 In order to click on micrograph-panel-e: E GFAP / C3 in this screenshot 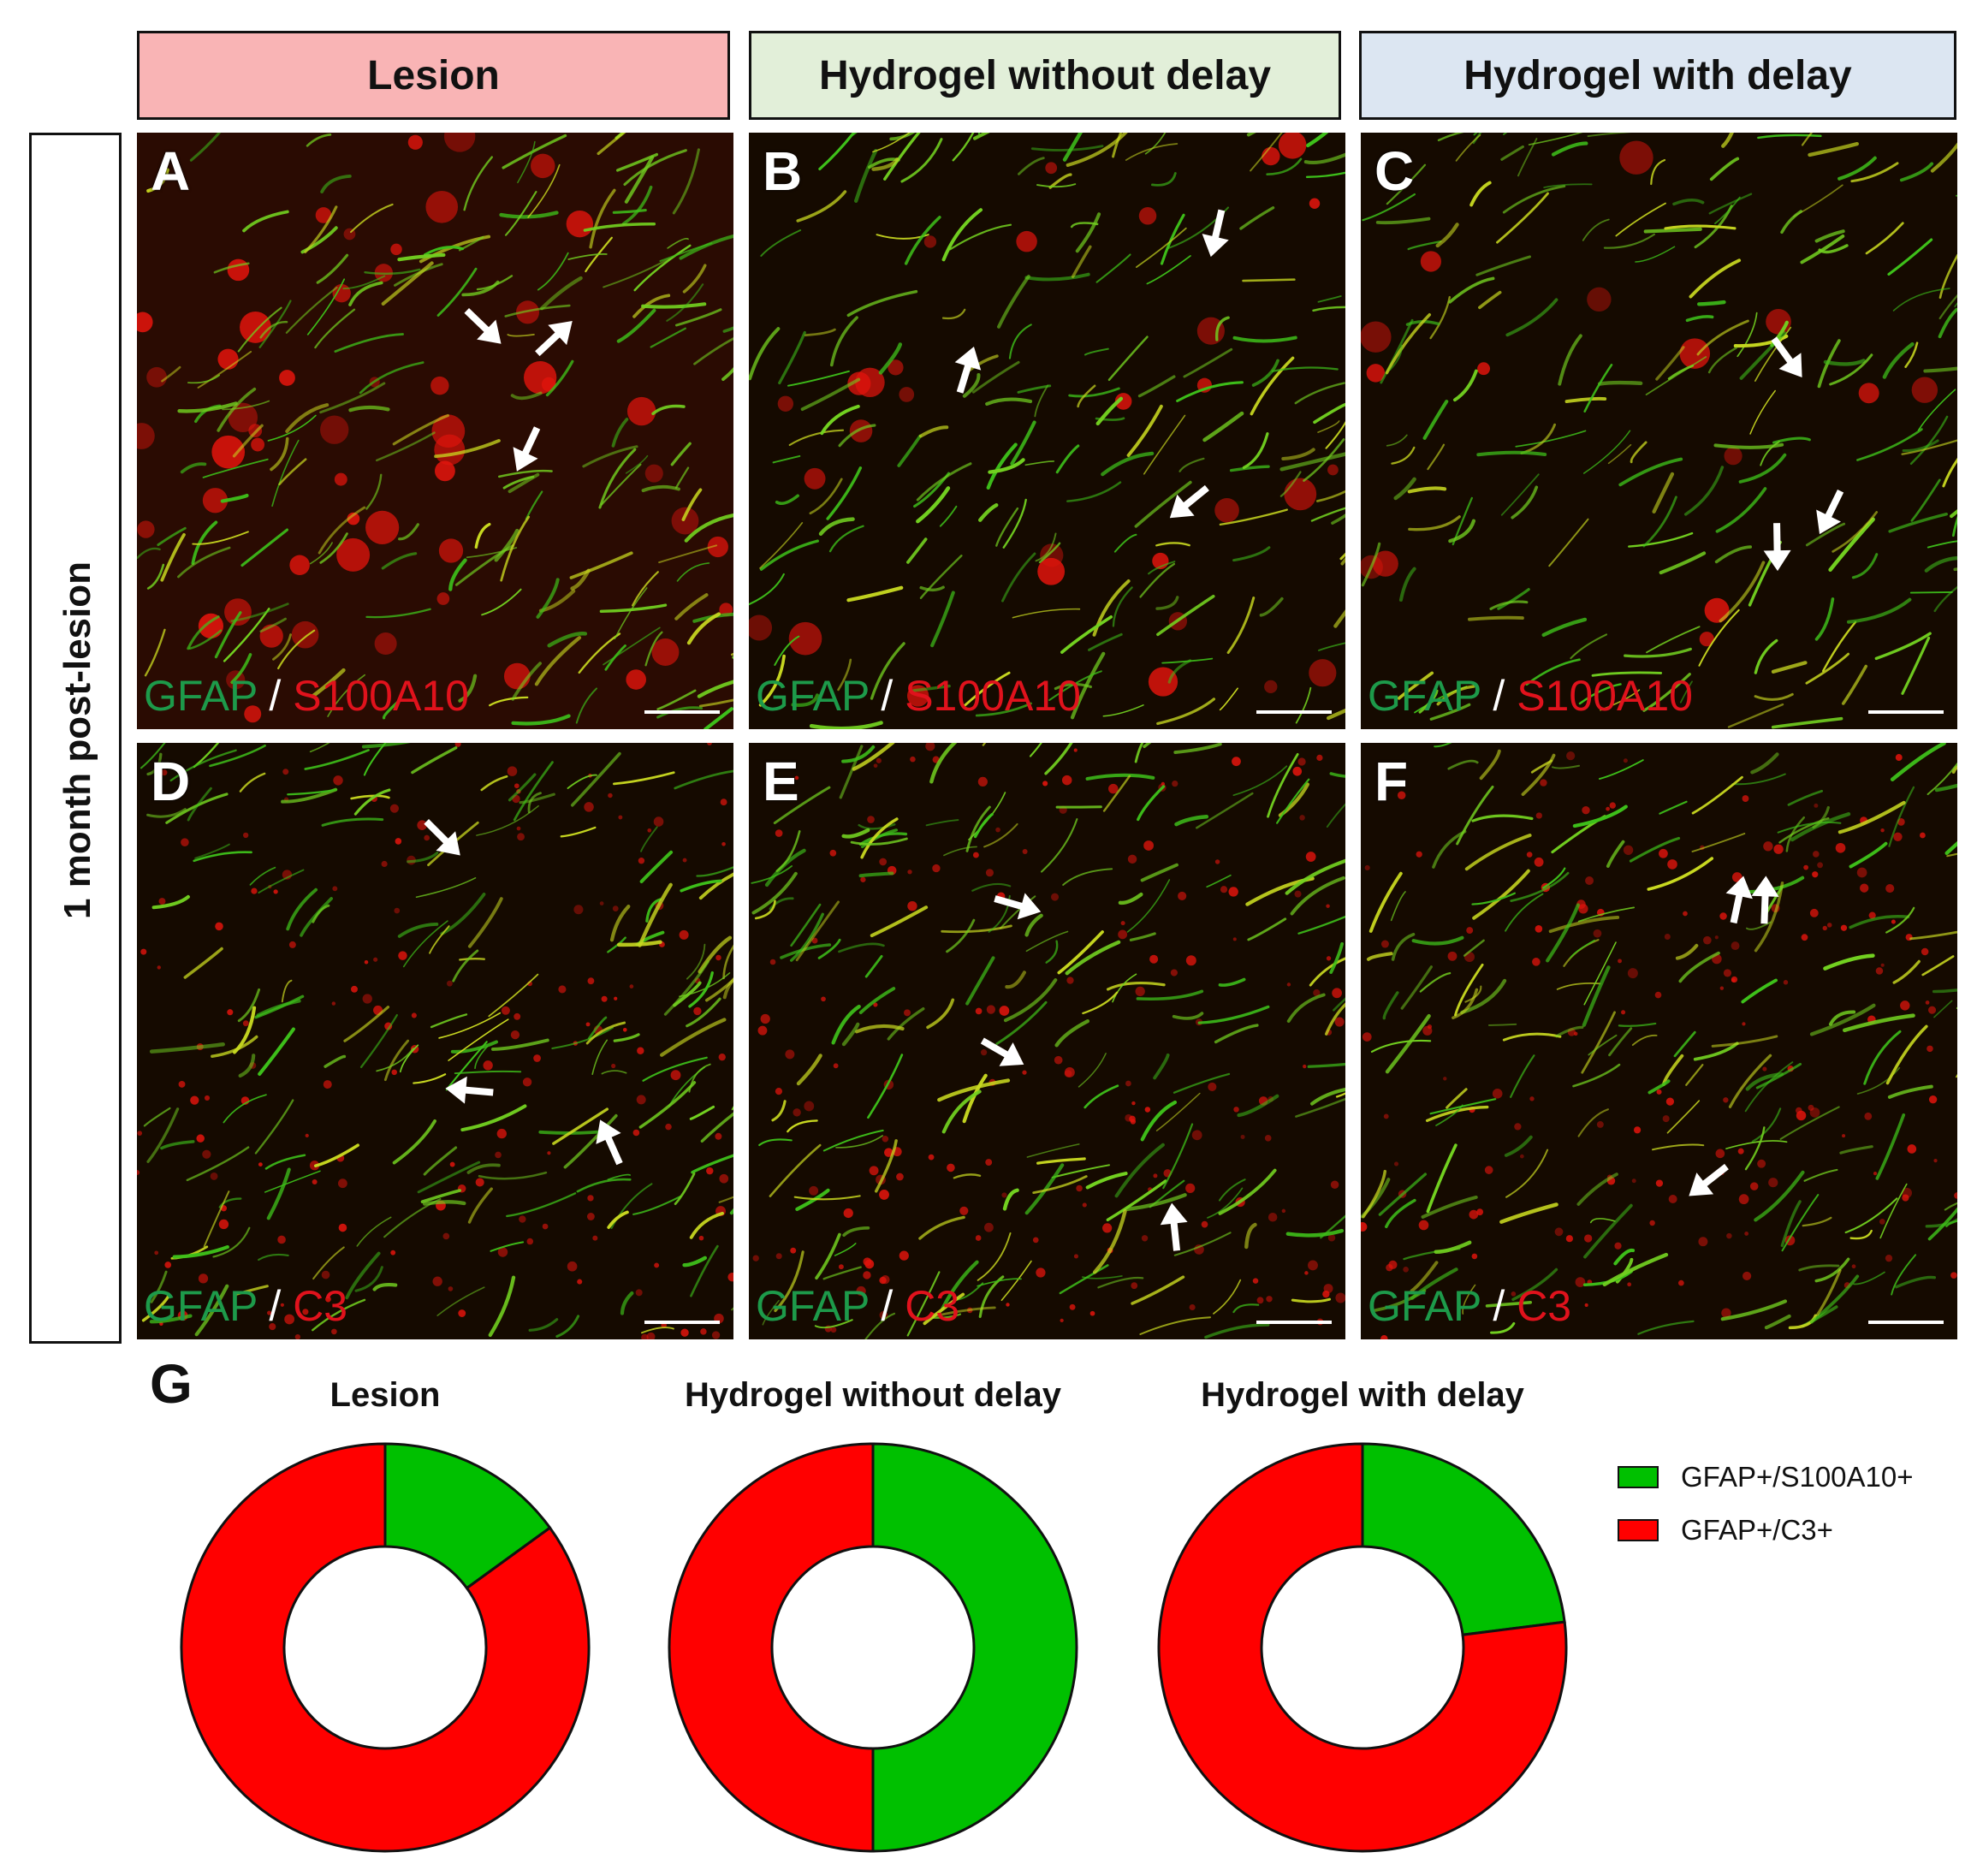, I will do `click(1047, 1041)`.